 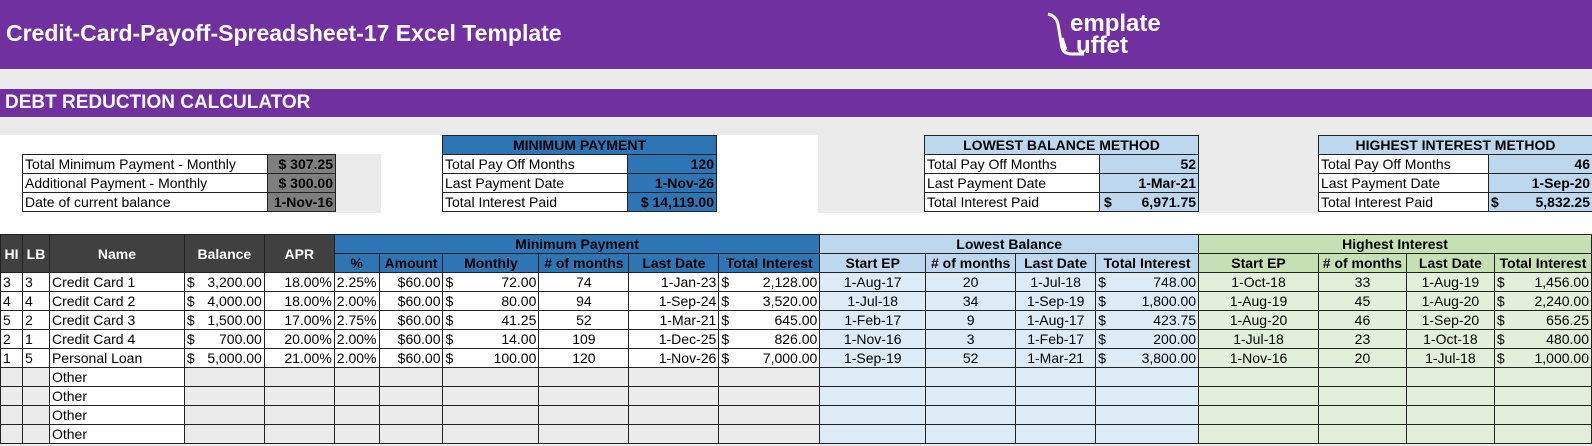 I want to click on cell-apr: 20.00%, so click(x=299, y=339).